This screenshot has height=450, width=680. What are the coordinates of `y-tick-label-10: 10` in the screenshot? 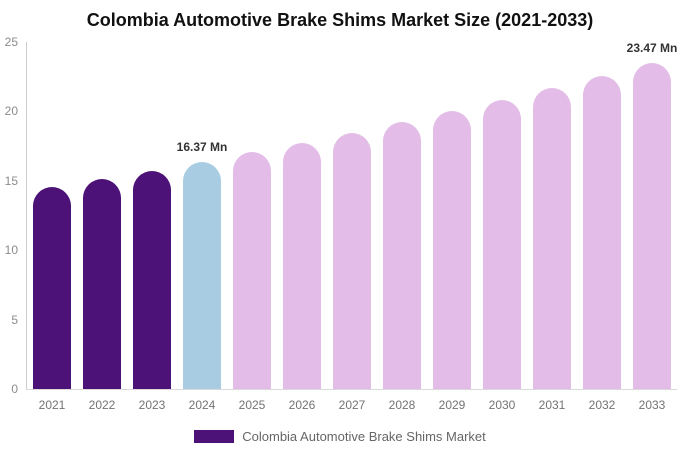 It's located at (11, 250).